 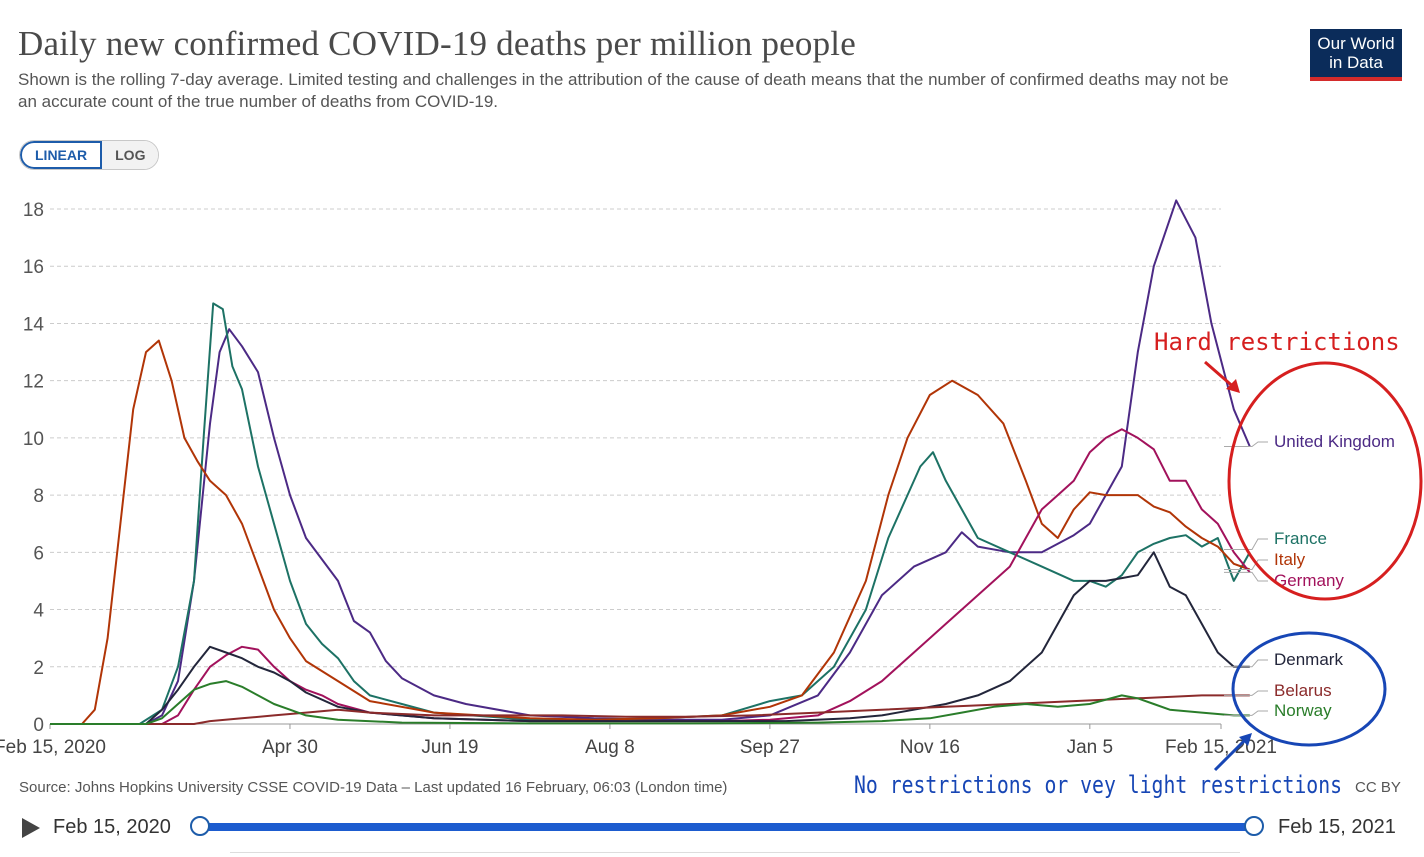 I want to click on play-icon, so click(x=31, y=828).